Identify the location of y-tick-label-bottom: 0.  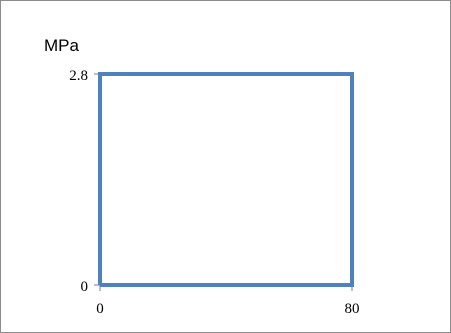
(85, 287).